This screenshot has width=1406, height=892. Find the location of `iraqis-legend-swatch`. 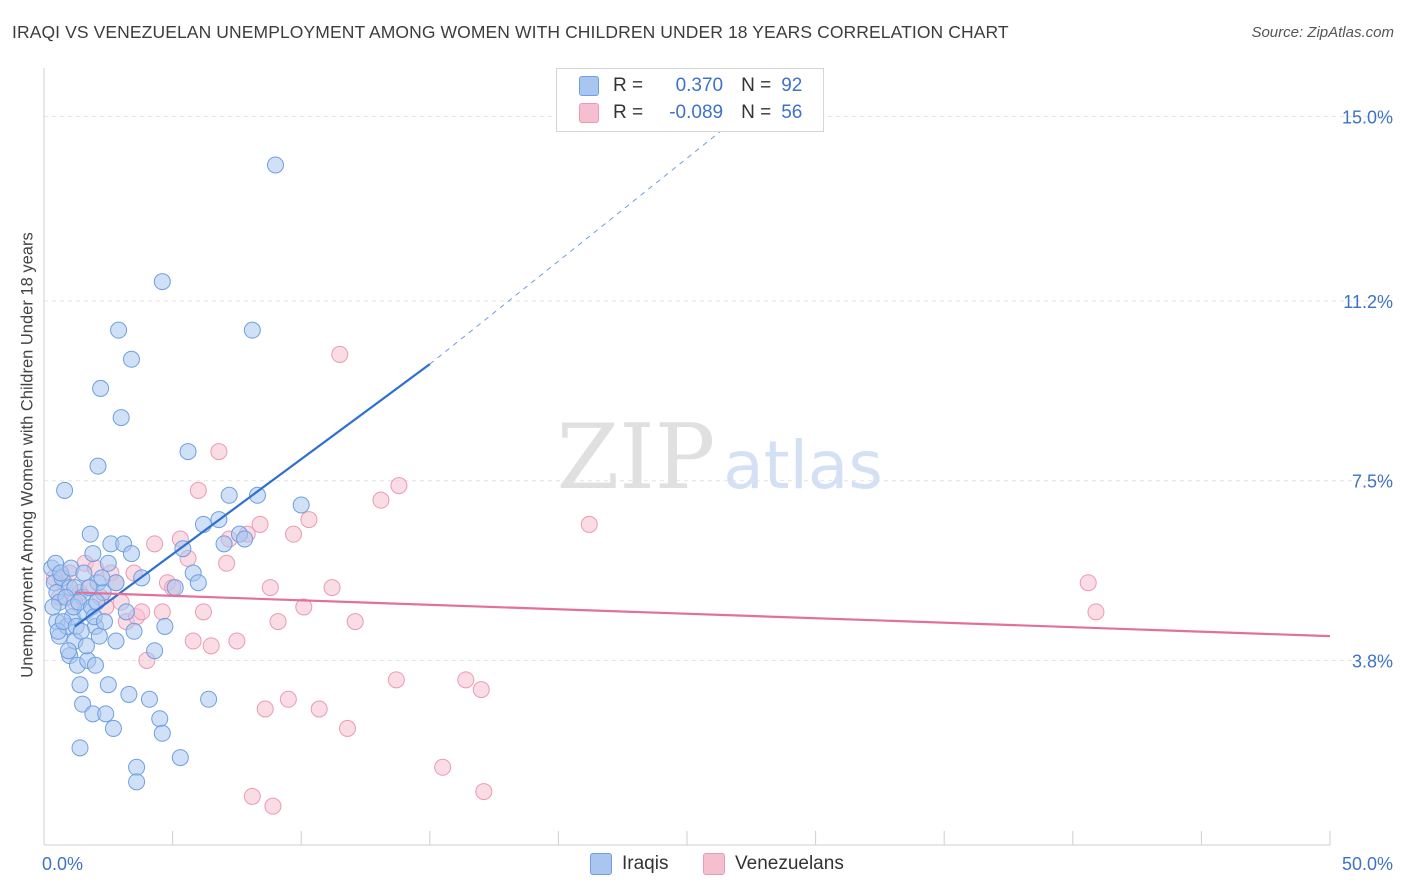

iraqis-legend-swatch is located at coordinates (601, 864).